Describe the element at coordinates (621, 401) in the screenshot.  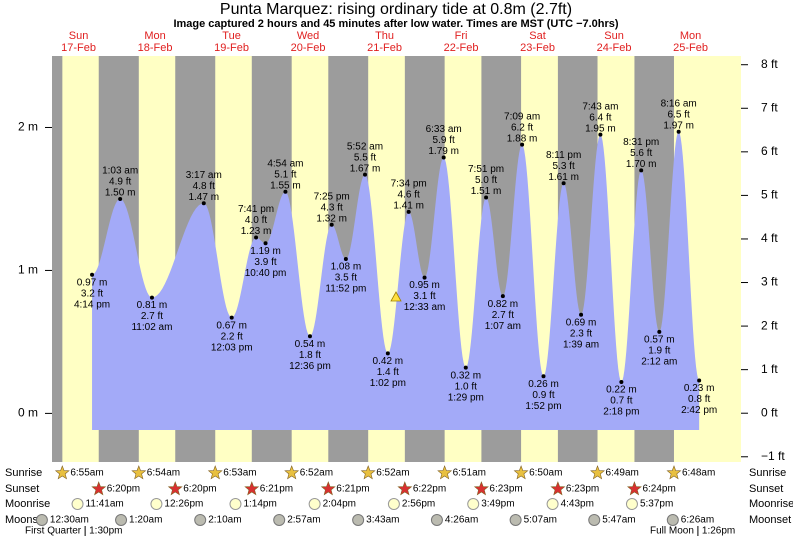
I see `event-ft: 0.7 ft` at that location.